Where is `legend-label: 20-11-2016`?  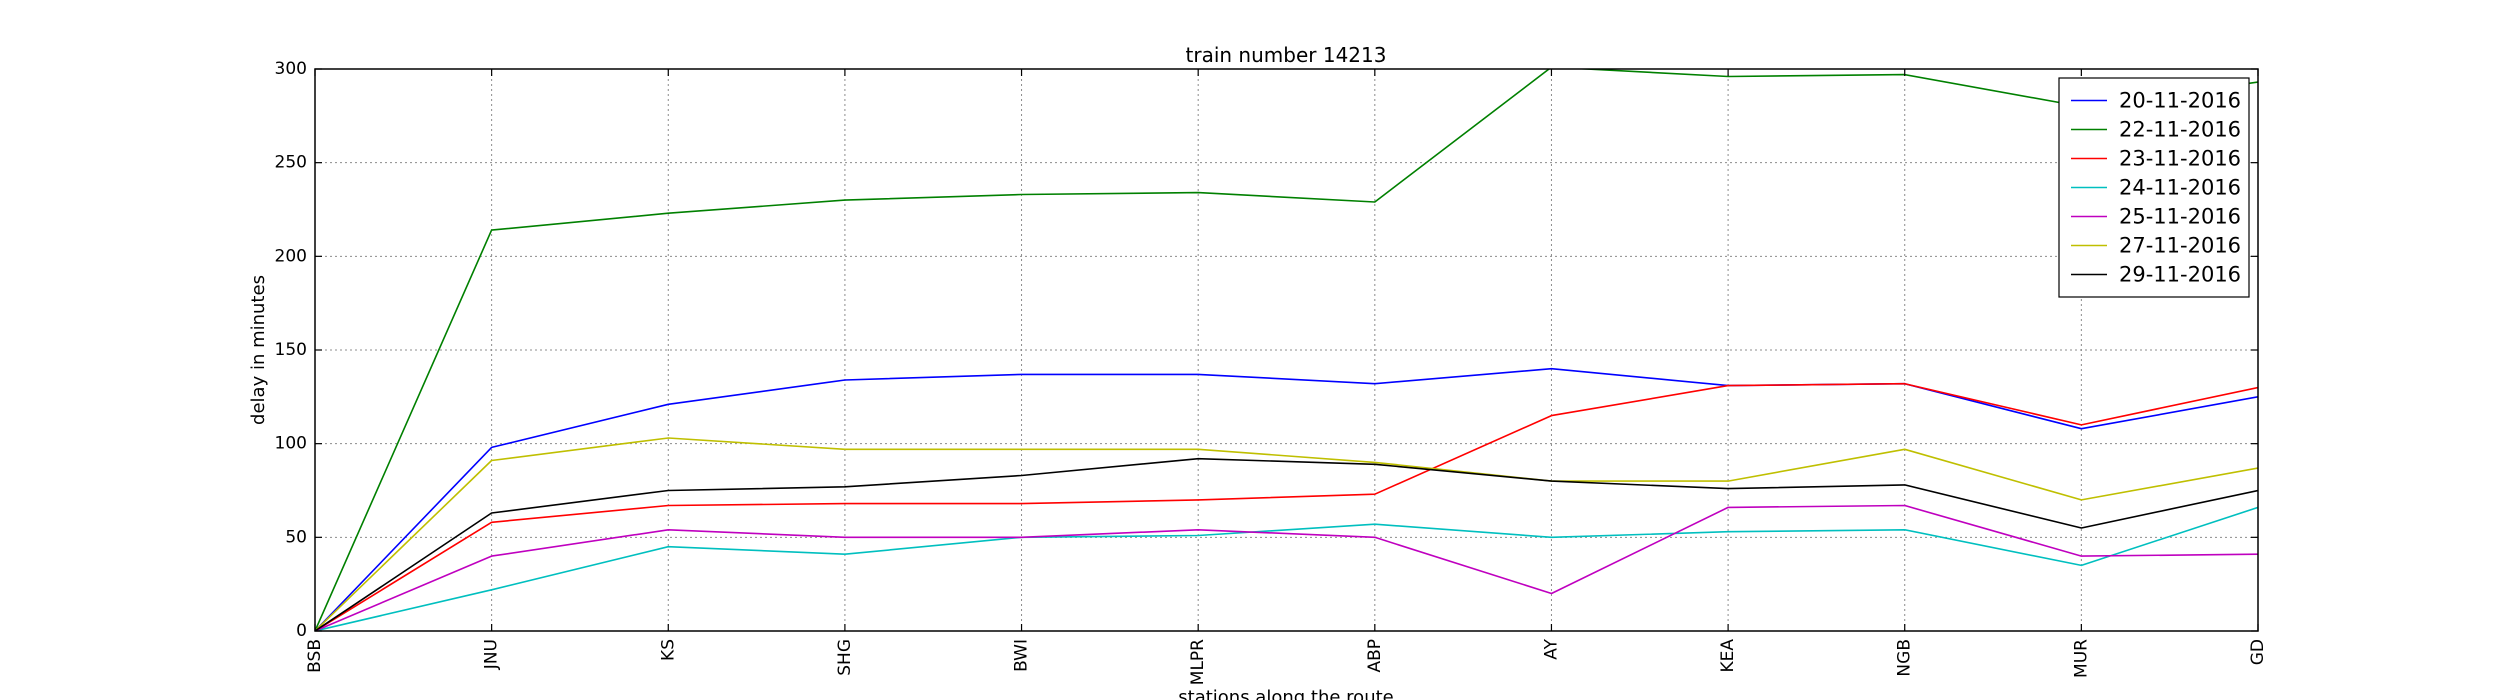
legend-label: 20-11-2016 is located at coordinates (2180, 101).